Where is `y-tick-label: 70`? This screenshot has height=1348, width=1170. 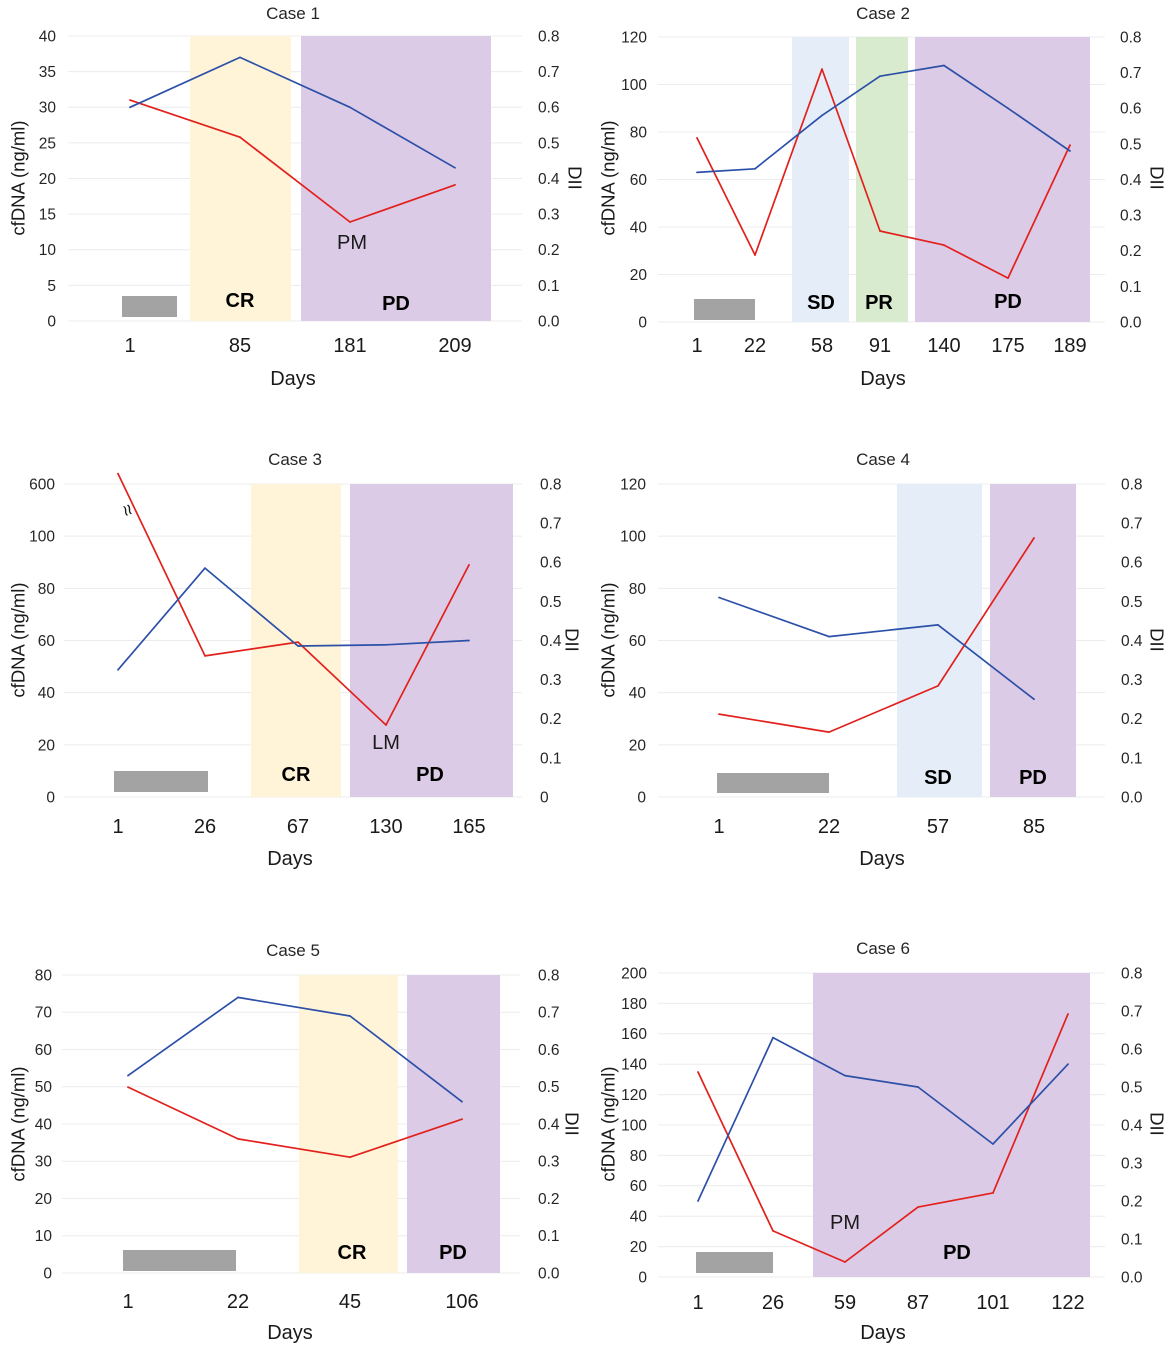 y-tick-label: 70 is located at coordinates (44, 1013).